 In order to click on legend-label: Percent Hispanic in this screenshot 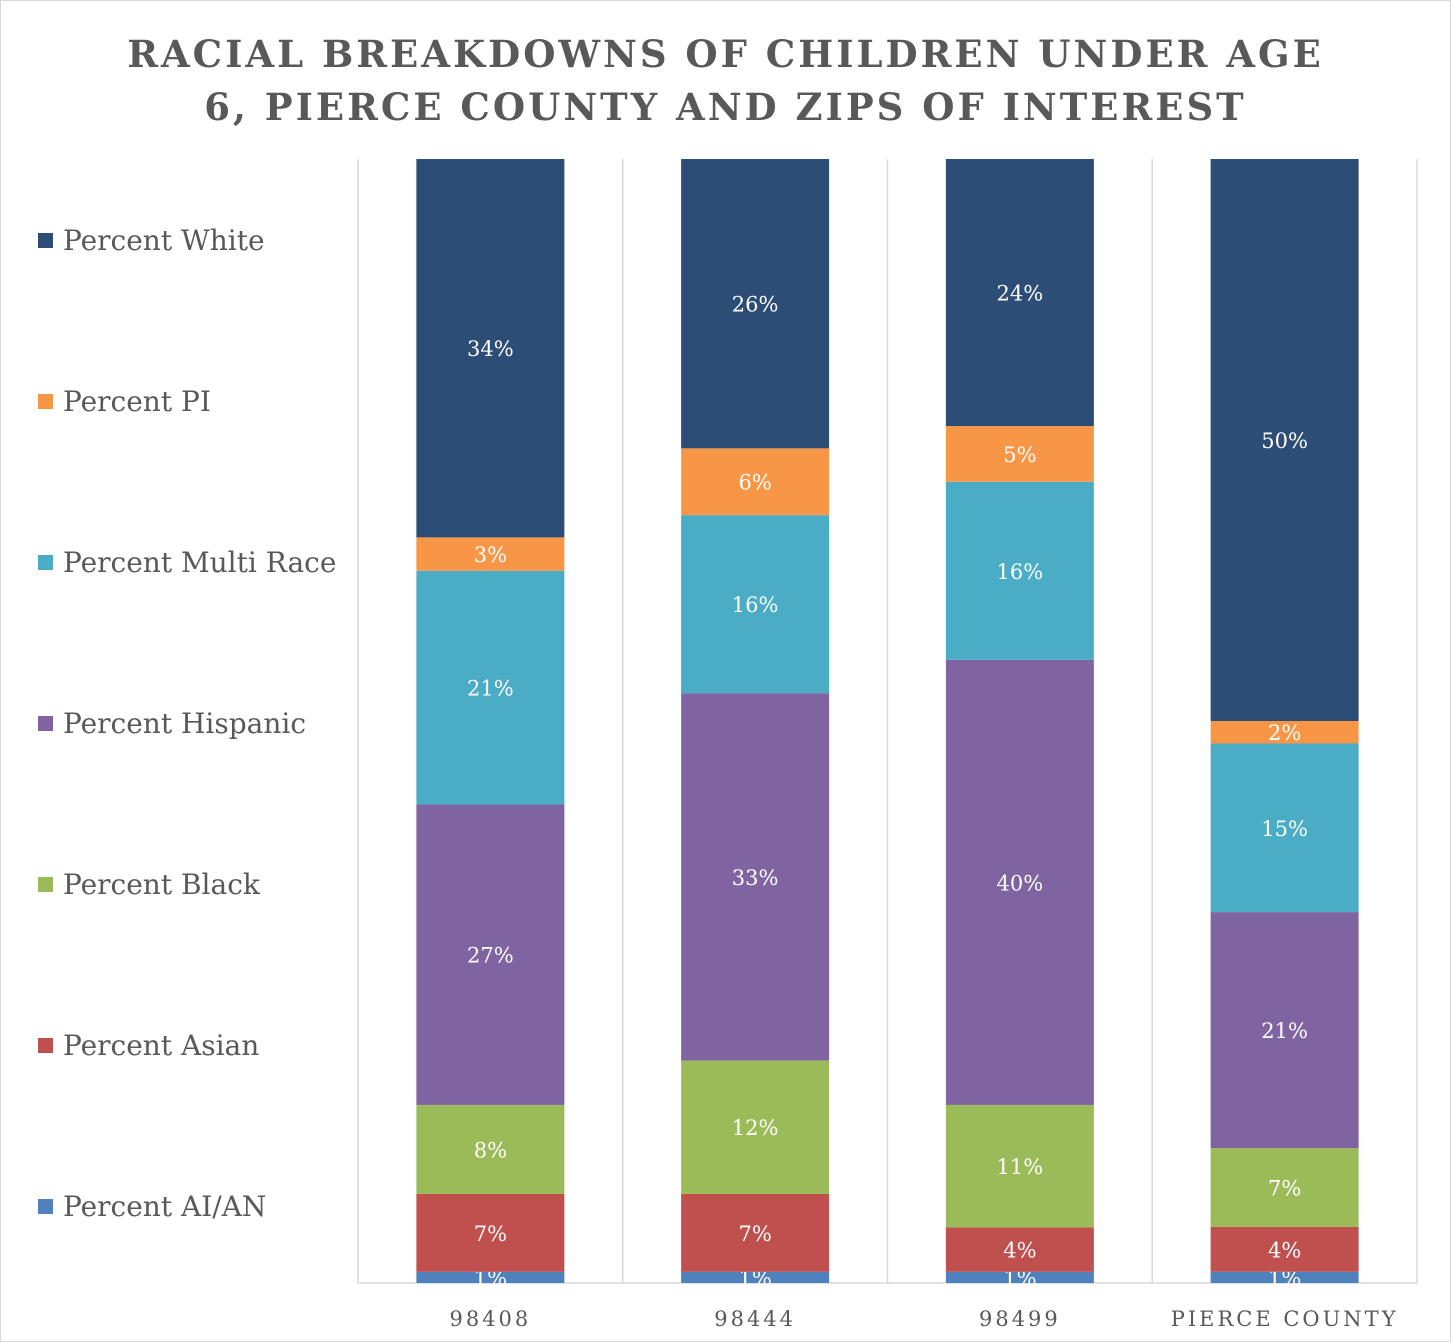, I will do `click(185, 723)`.